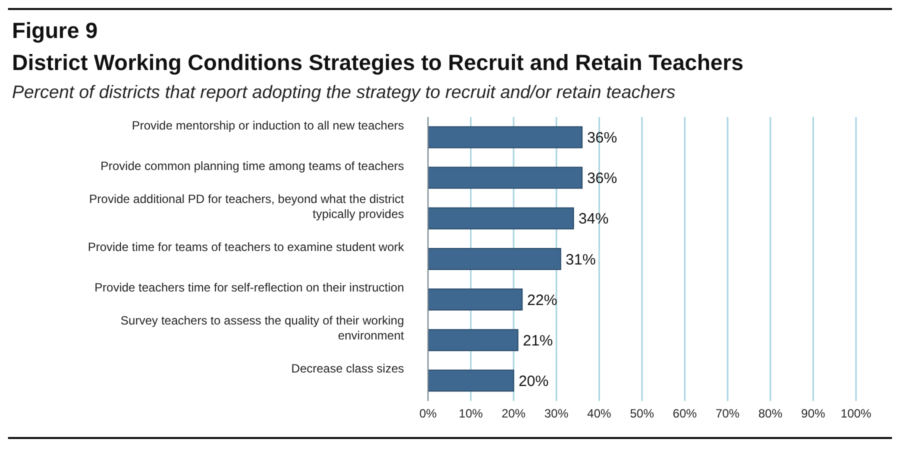  I want to click on data-label: 20%, so click(533, 381).